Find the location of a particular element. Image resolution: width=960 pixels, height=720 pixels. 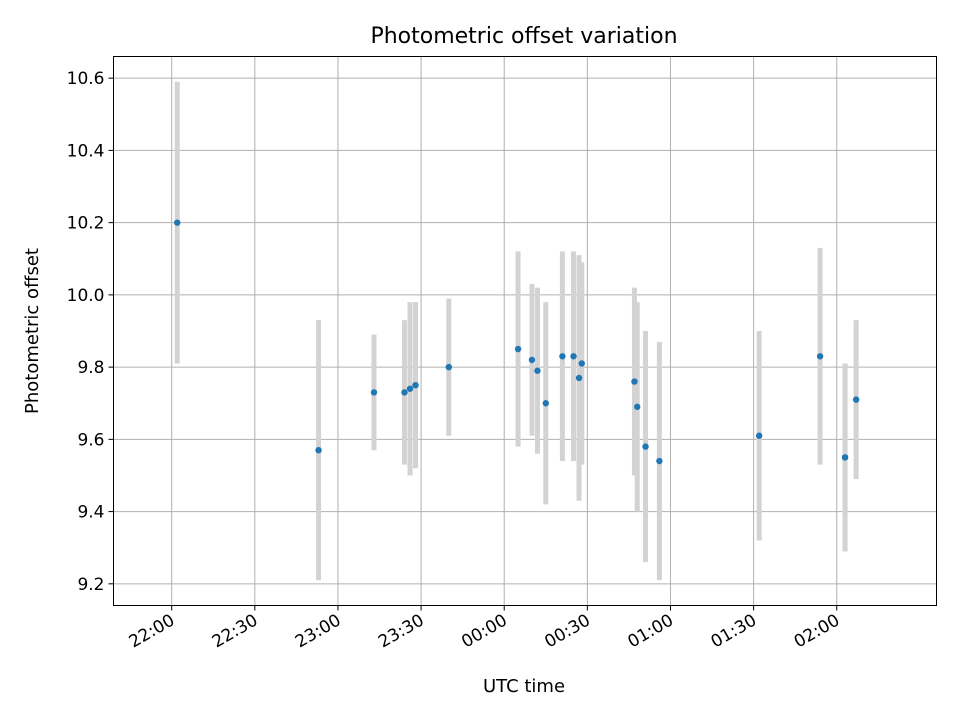

y-tick-label: 10.6 is located at coordinates (86, 79).